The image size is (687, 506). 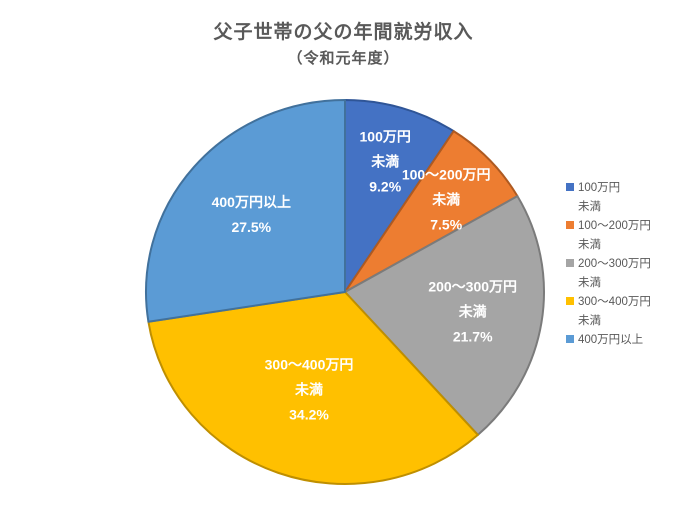 I want to click on data-label-0-line-1: 未満, so click(x=385, y=161).